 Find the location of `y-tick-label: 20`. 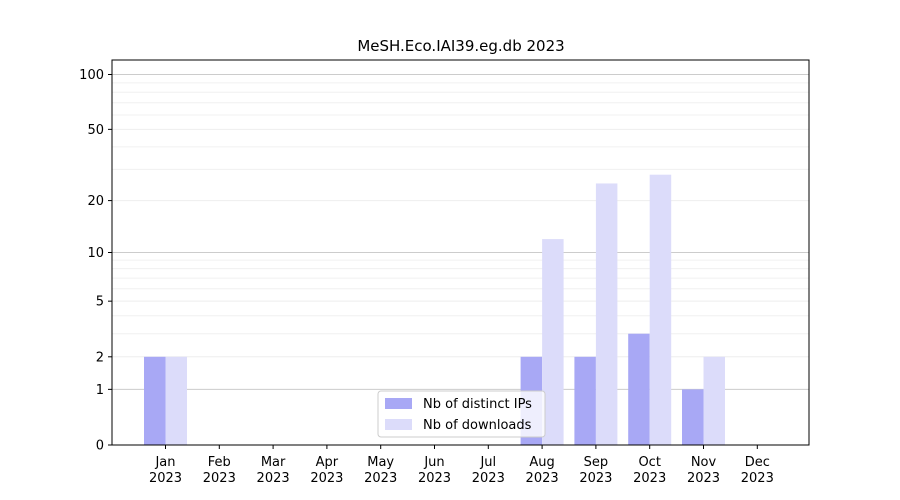

y-tick-label: 20 is located at coordinates (95, 201).